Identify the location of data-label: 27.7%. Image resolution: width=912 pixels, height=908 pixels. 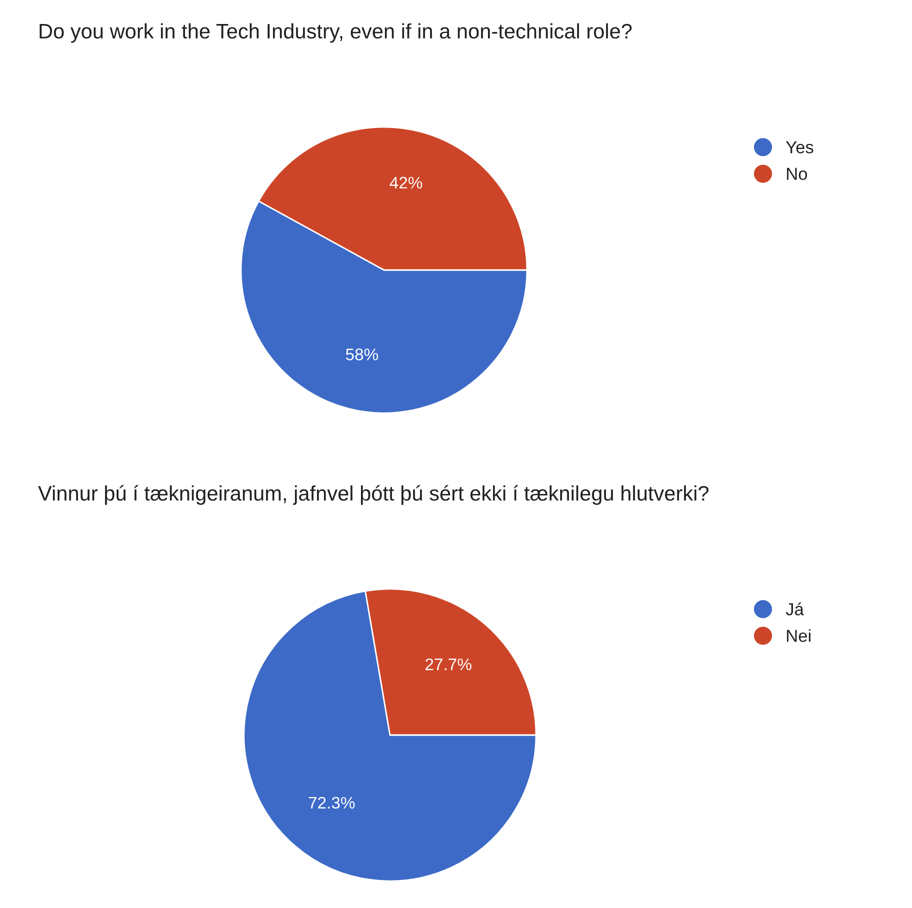
(449, 664).